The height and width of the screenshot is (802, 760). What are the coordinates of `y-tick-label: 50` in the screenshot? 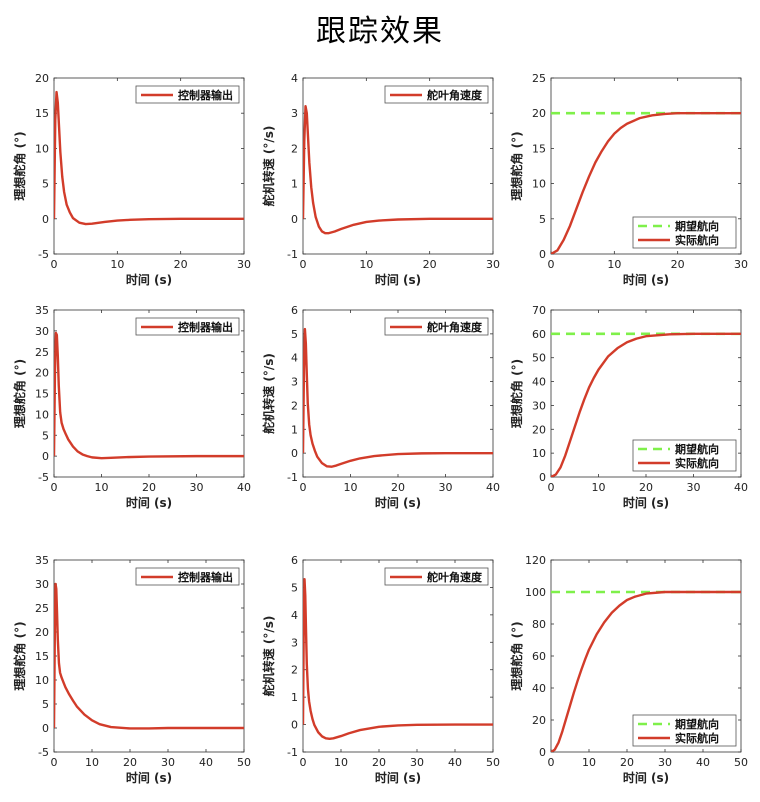 It's located at (539, 358).